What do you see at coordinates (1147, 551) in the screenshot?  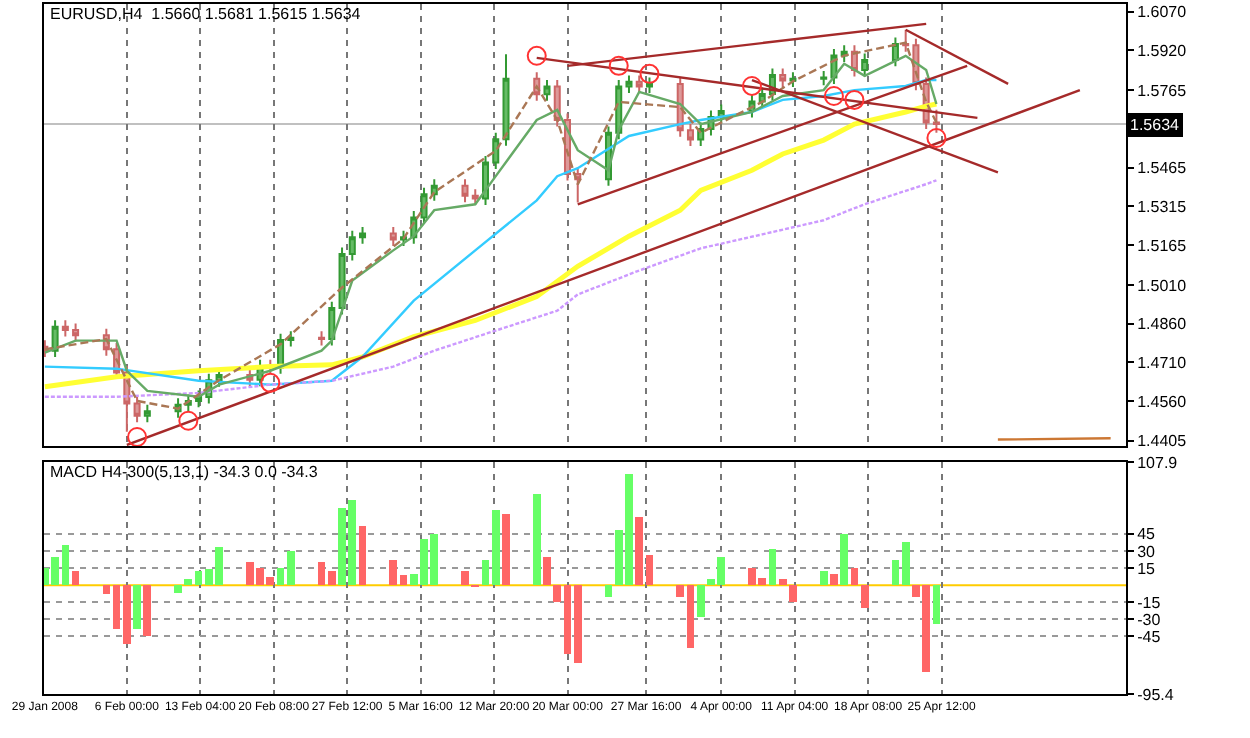 I see `y-tick-label: 30` at bounding box center [1147, 551].